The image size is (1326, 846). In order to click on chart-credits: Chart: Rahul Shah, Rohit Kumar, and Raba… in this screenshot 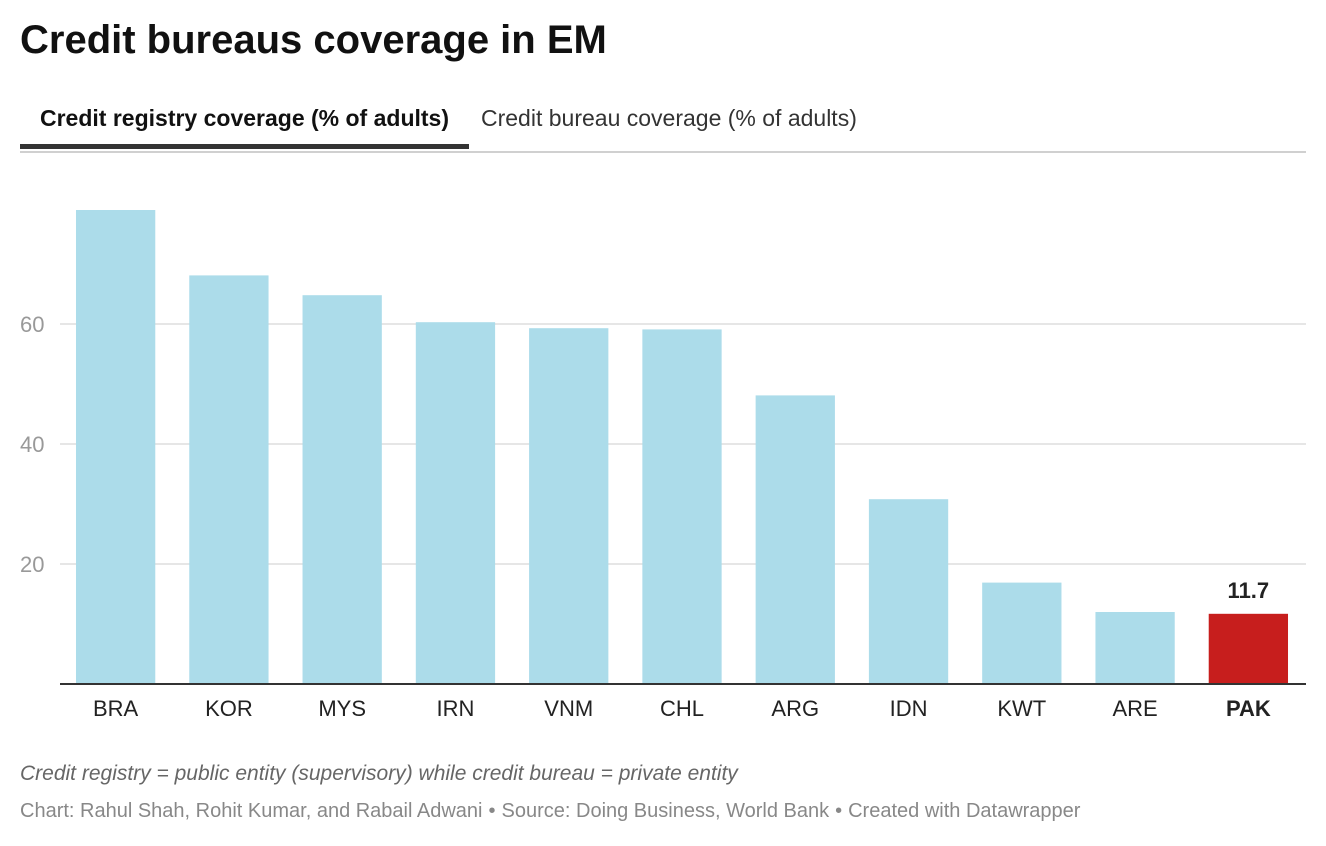, I will do `click(550, 811)`.